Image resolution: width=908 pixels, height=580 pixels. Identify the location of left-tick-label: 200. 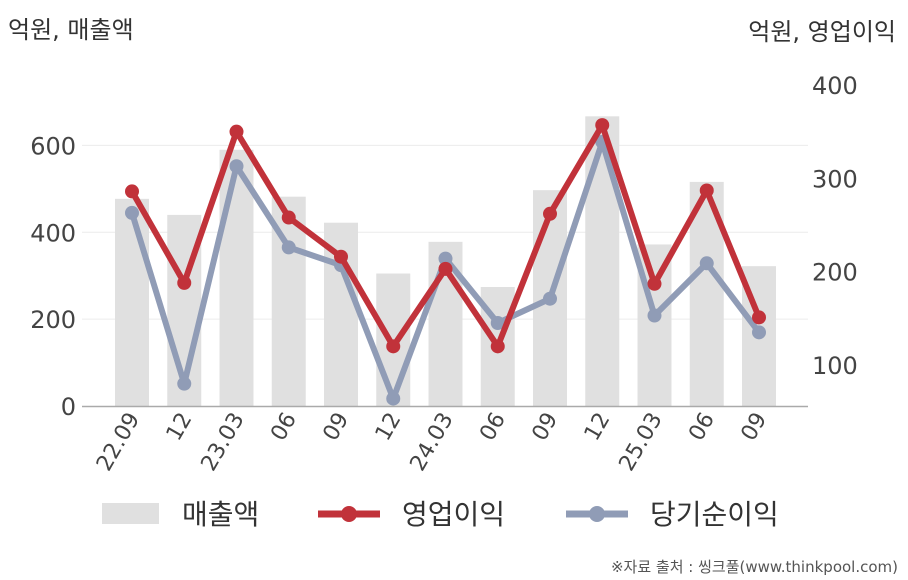
(53, 320).